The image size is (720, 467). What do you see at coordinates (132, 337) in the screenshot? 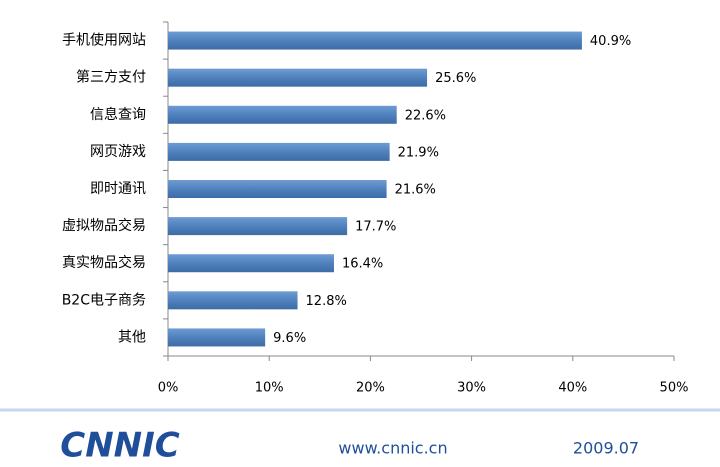
I see `y-tick-label: 其他` at bounding box center [132, 337].